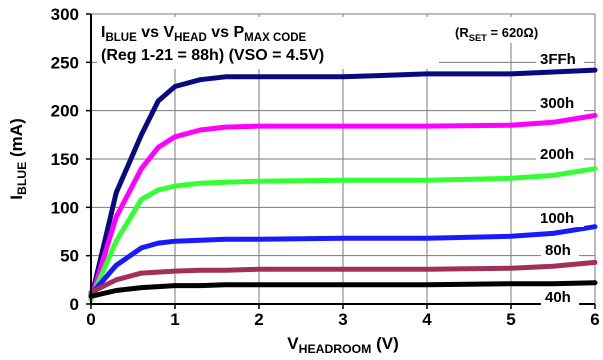 This screenshot has width=603, height=360. What do you see at coordinates (69, 256) in the screenshot?
I see `y-tick-label: 50` at bounding box center [69, 256].